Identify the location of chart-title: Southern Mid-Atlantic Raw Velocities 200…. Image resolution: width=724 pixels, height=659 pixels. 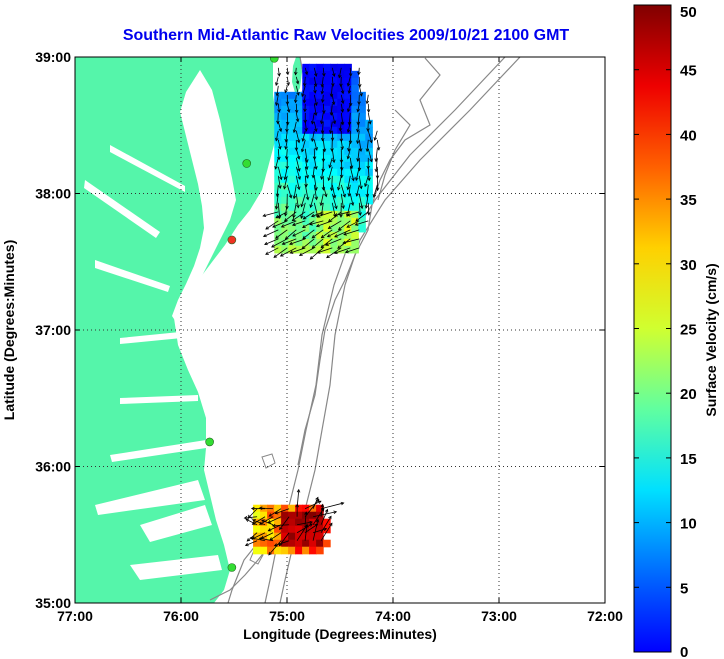
(346, 35).